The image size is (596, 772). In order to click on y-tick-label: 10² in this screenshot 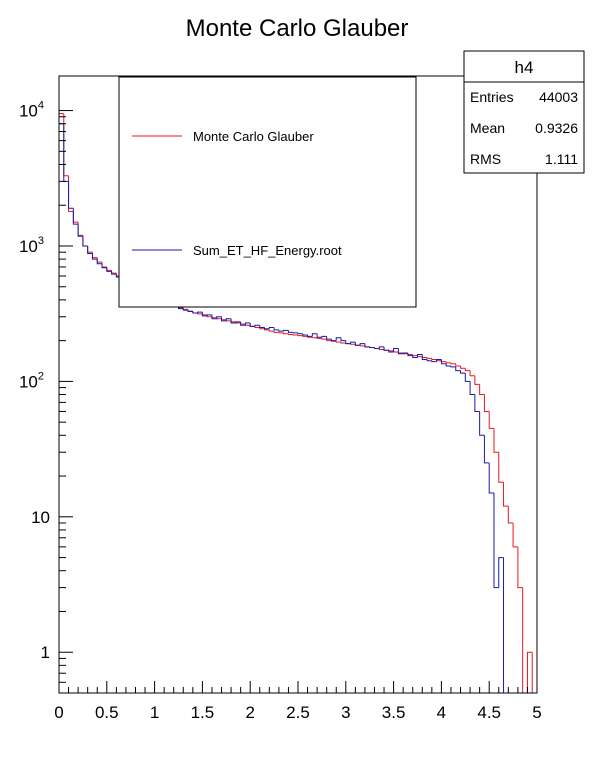, I will do `click(31, 380)`.